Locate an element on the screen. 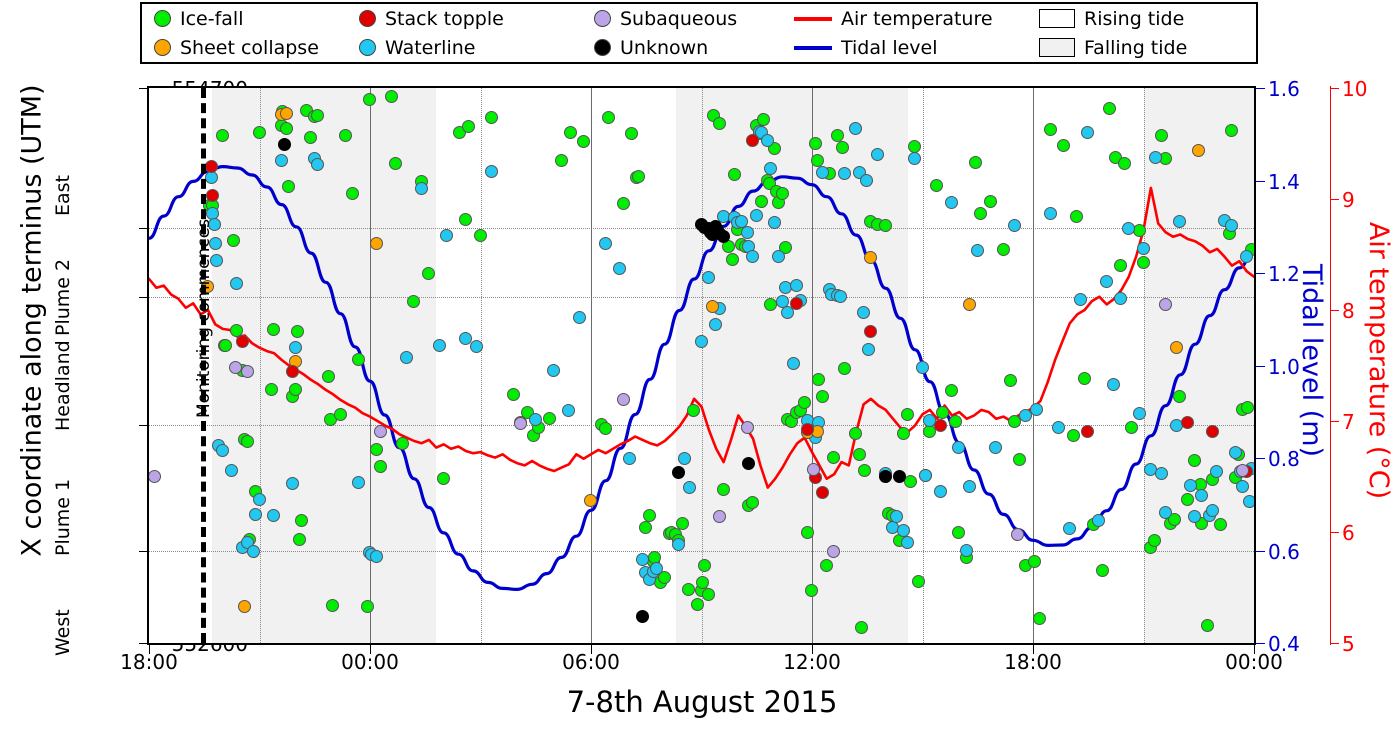 This screenshot has width=1400, height=734. legend-item-subaqueous: Subaqueous is located at coordinates (682, 19).